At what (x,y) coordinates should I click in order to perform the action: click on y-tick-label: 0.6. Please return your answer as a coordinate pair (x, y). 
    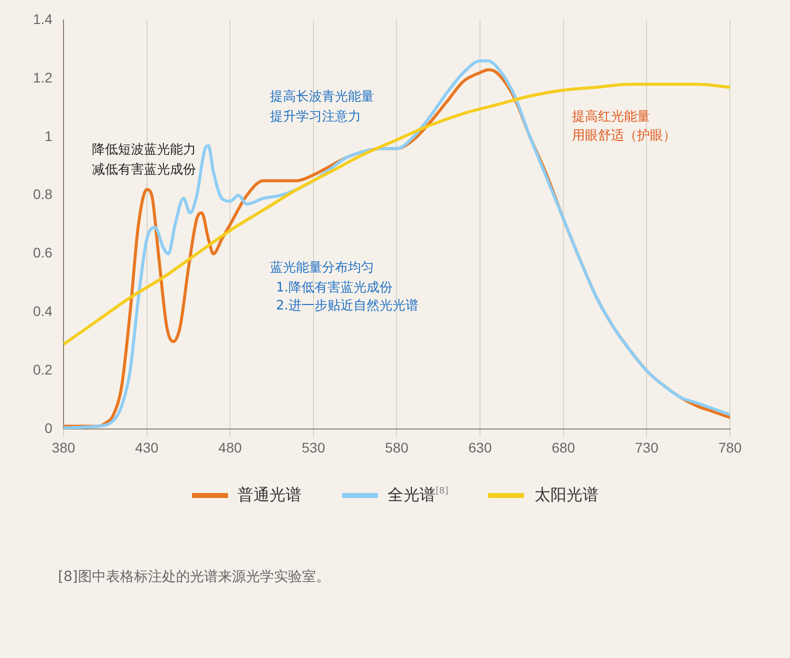
    Looking at the image, I should click on (42, 252).